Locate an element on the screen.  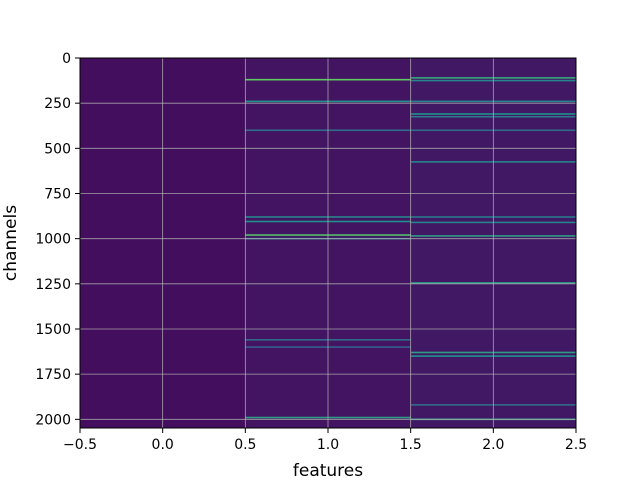
y-tick-label: 1000 is located at coordinates (53, 240).